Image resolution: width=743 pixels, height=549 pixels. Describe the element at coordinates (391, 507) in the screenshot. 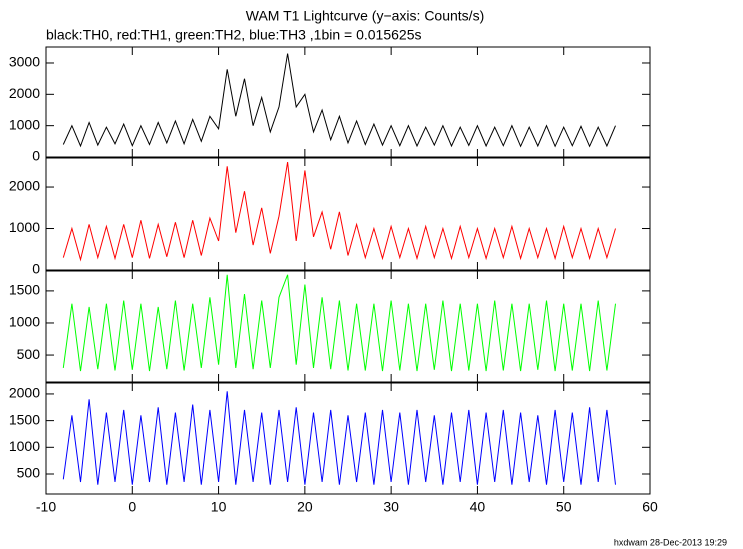

I see `x-tick-label: 30` at that location.